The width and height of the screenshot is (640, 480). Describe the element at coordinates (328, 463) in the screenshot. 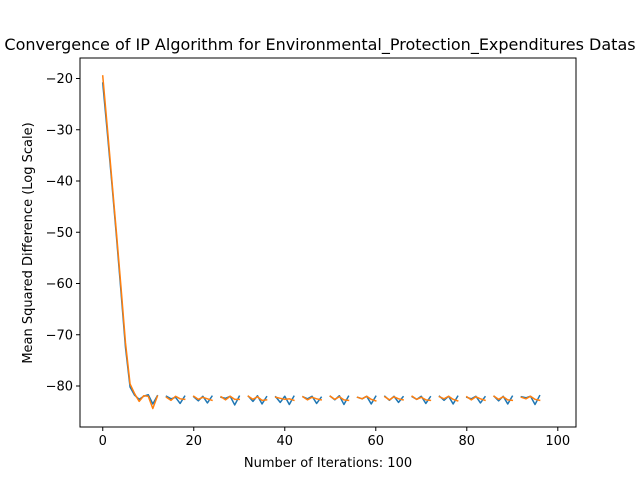

I see `x-axis-label: Number of Iterations: 100` at that location.